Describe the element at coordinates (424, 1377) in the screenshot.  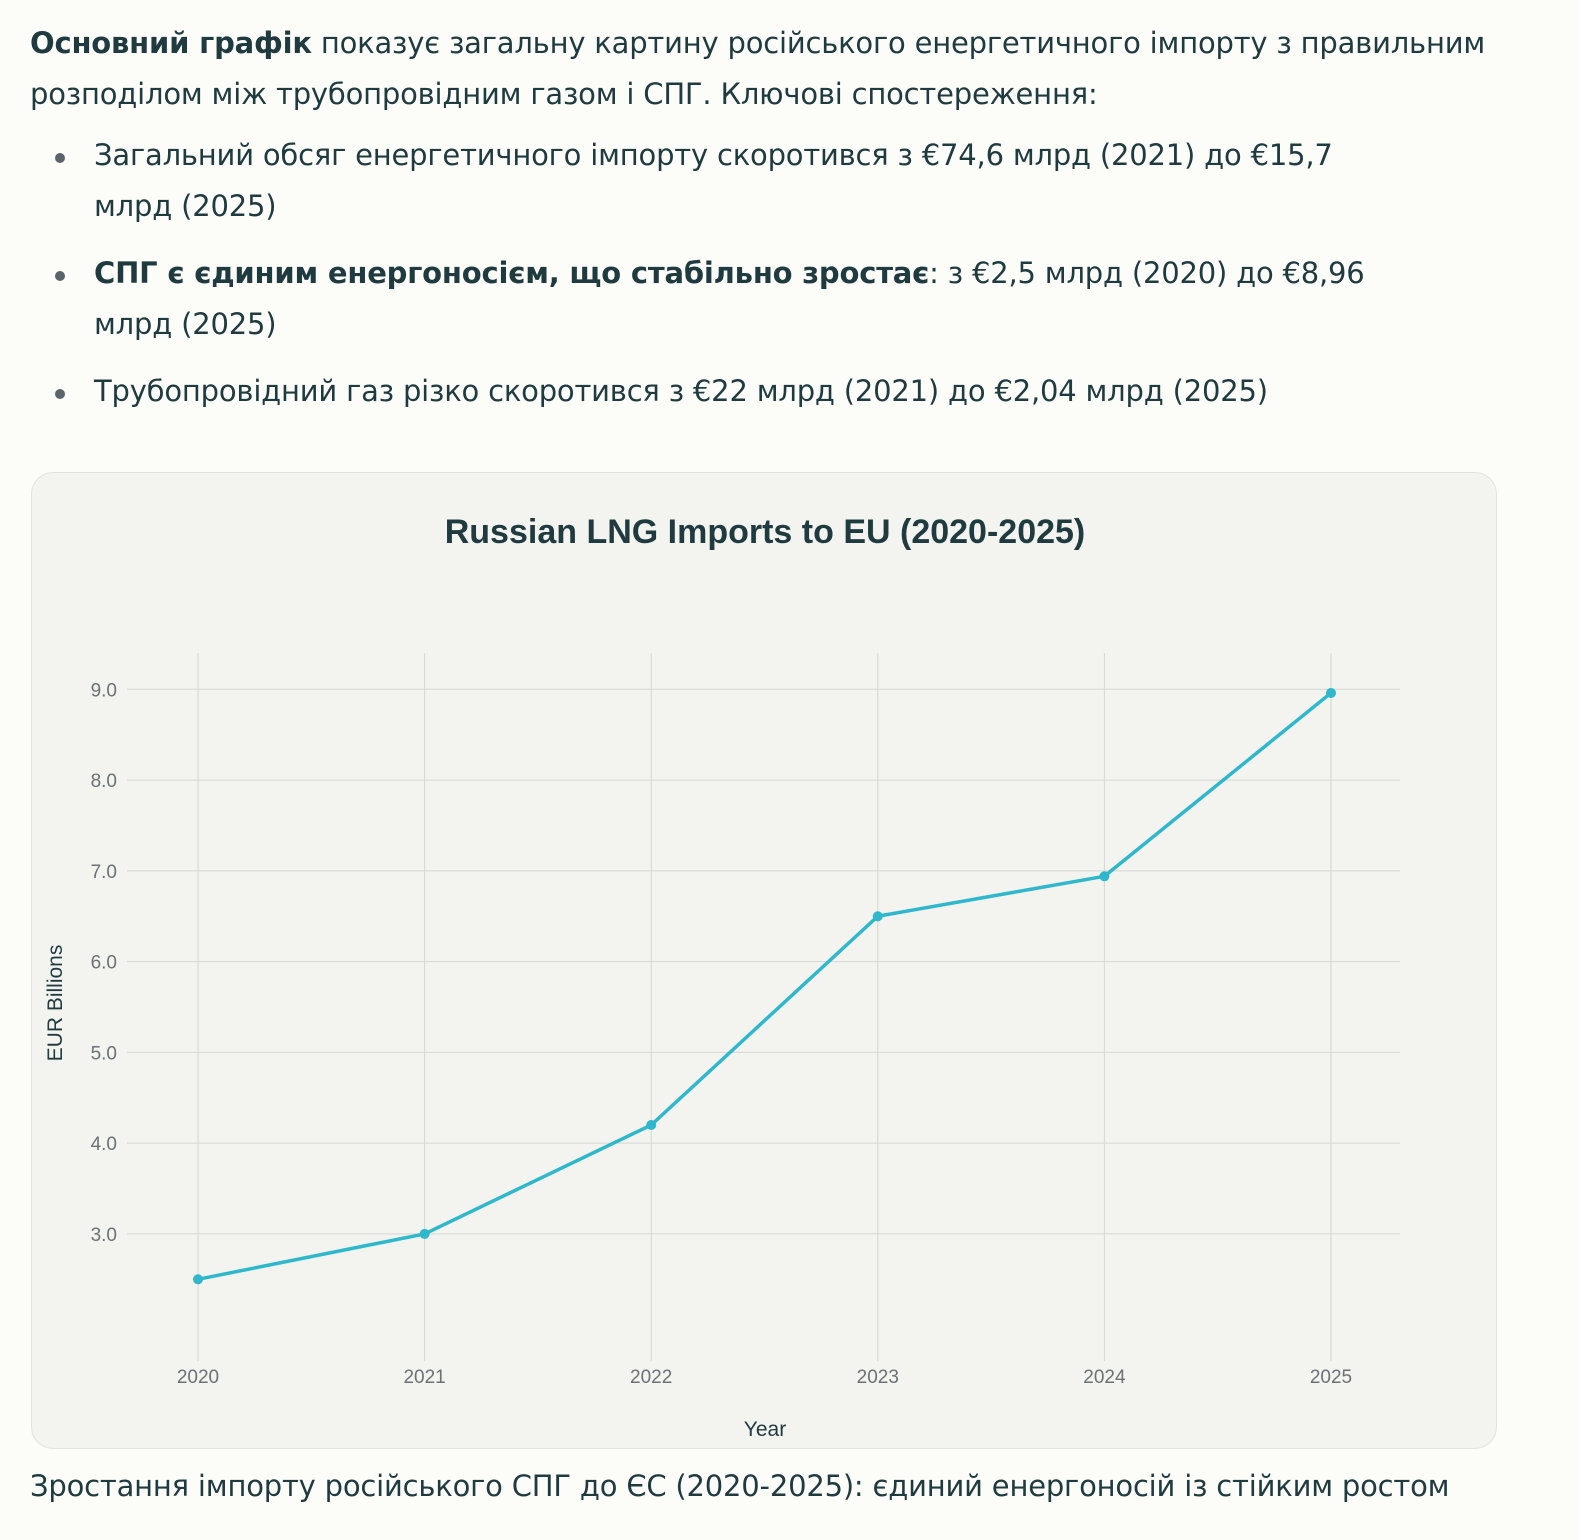
I see `x-tick-label: 2021` at that location.